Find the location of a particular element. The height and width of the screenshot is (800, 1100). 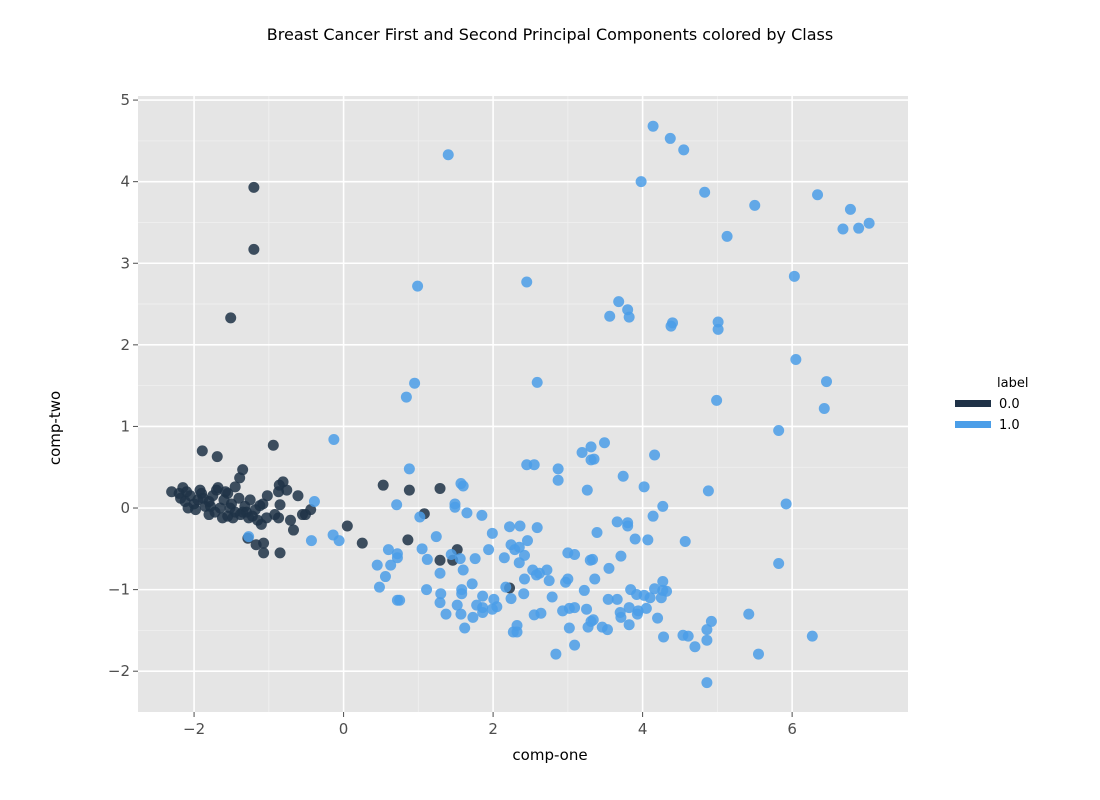

y-tick-label: 0 is located at coordinates (125, 508).